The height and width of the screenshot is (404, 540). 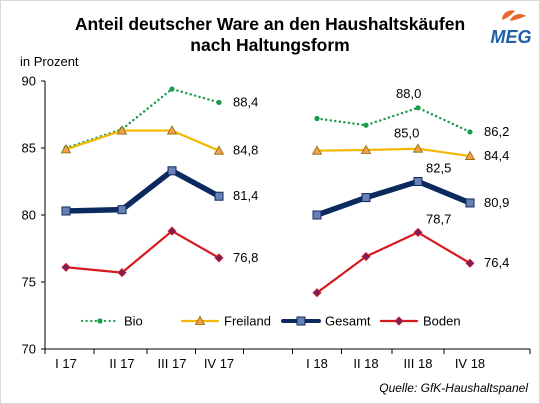 What do you see at coordinates (317, 363) in the screenshot?
I see `x-tick-label: I 18` at bounding box center [317, 363].